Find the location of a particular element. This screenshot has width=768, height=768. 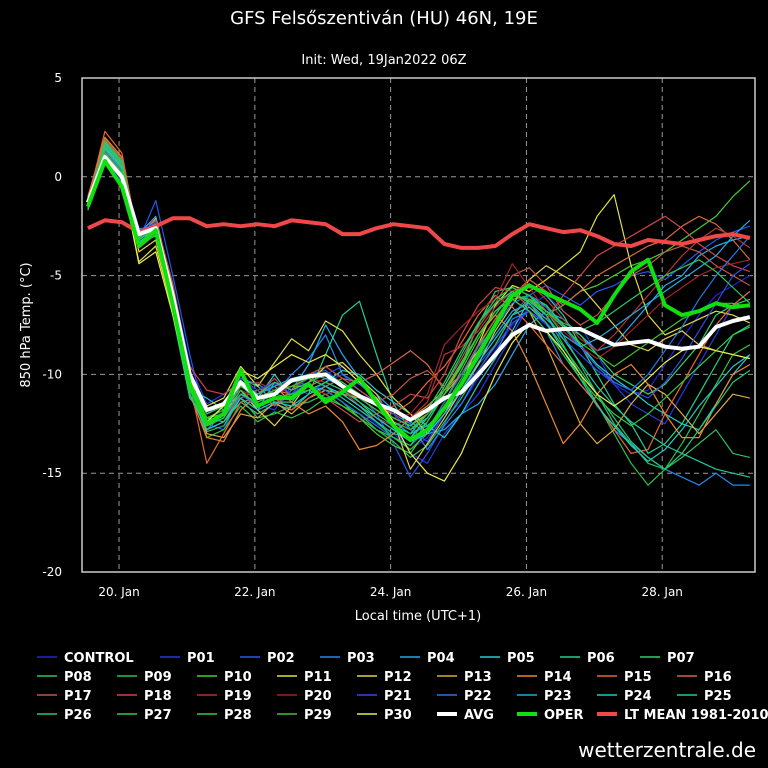

legend-label: P13 is located at coordinates (478, 677).